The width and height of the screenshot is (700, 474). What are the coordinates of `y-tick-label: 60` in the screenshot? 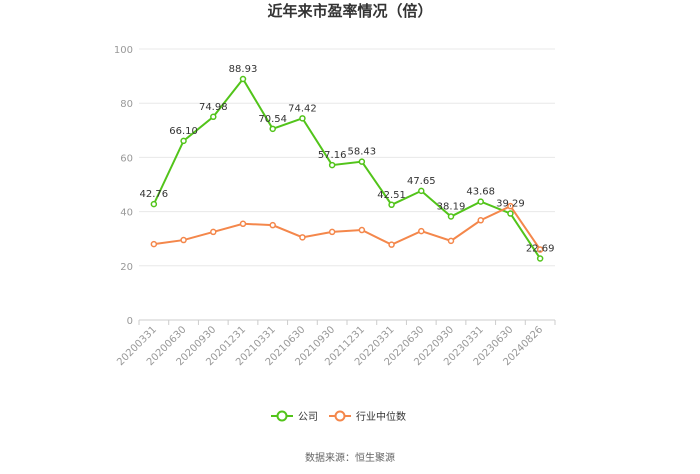 It's located at (126, 158).